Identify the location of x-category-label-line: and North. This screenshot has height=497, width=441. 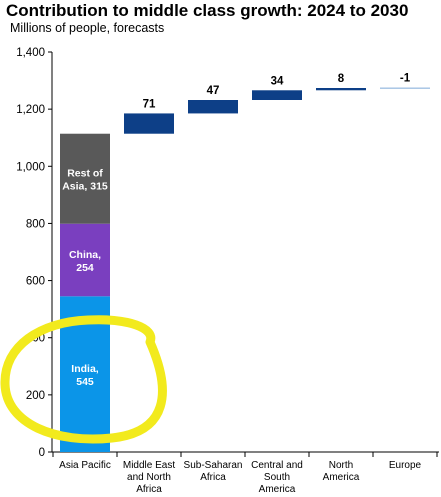
(149, 477).